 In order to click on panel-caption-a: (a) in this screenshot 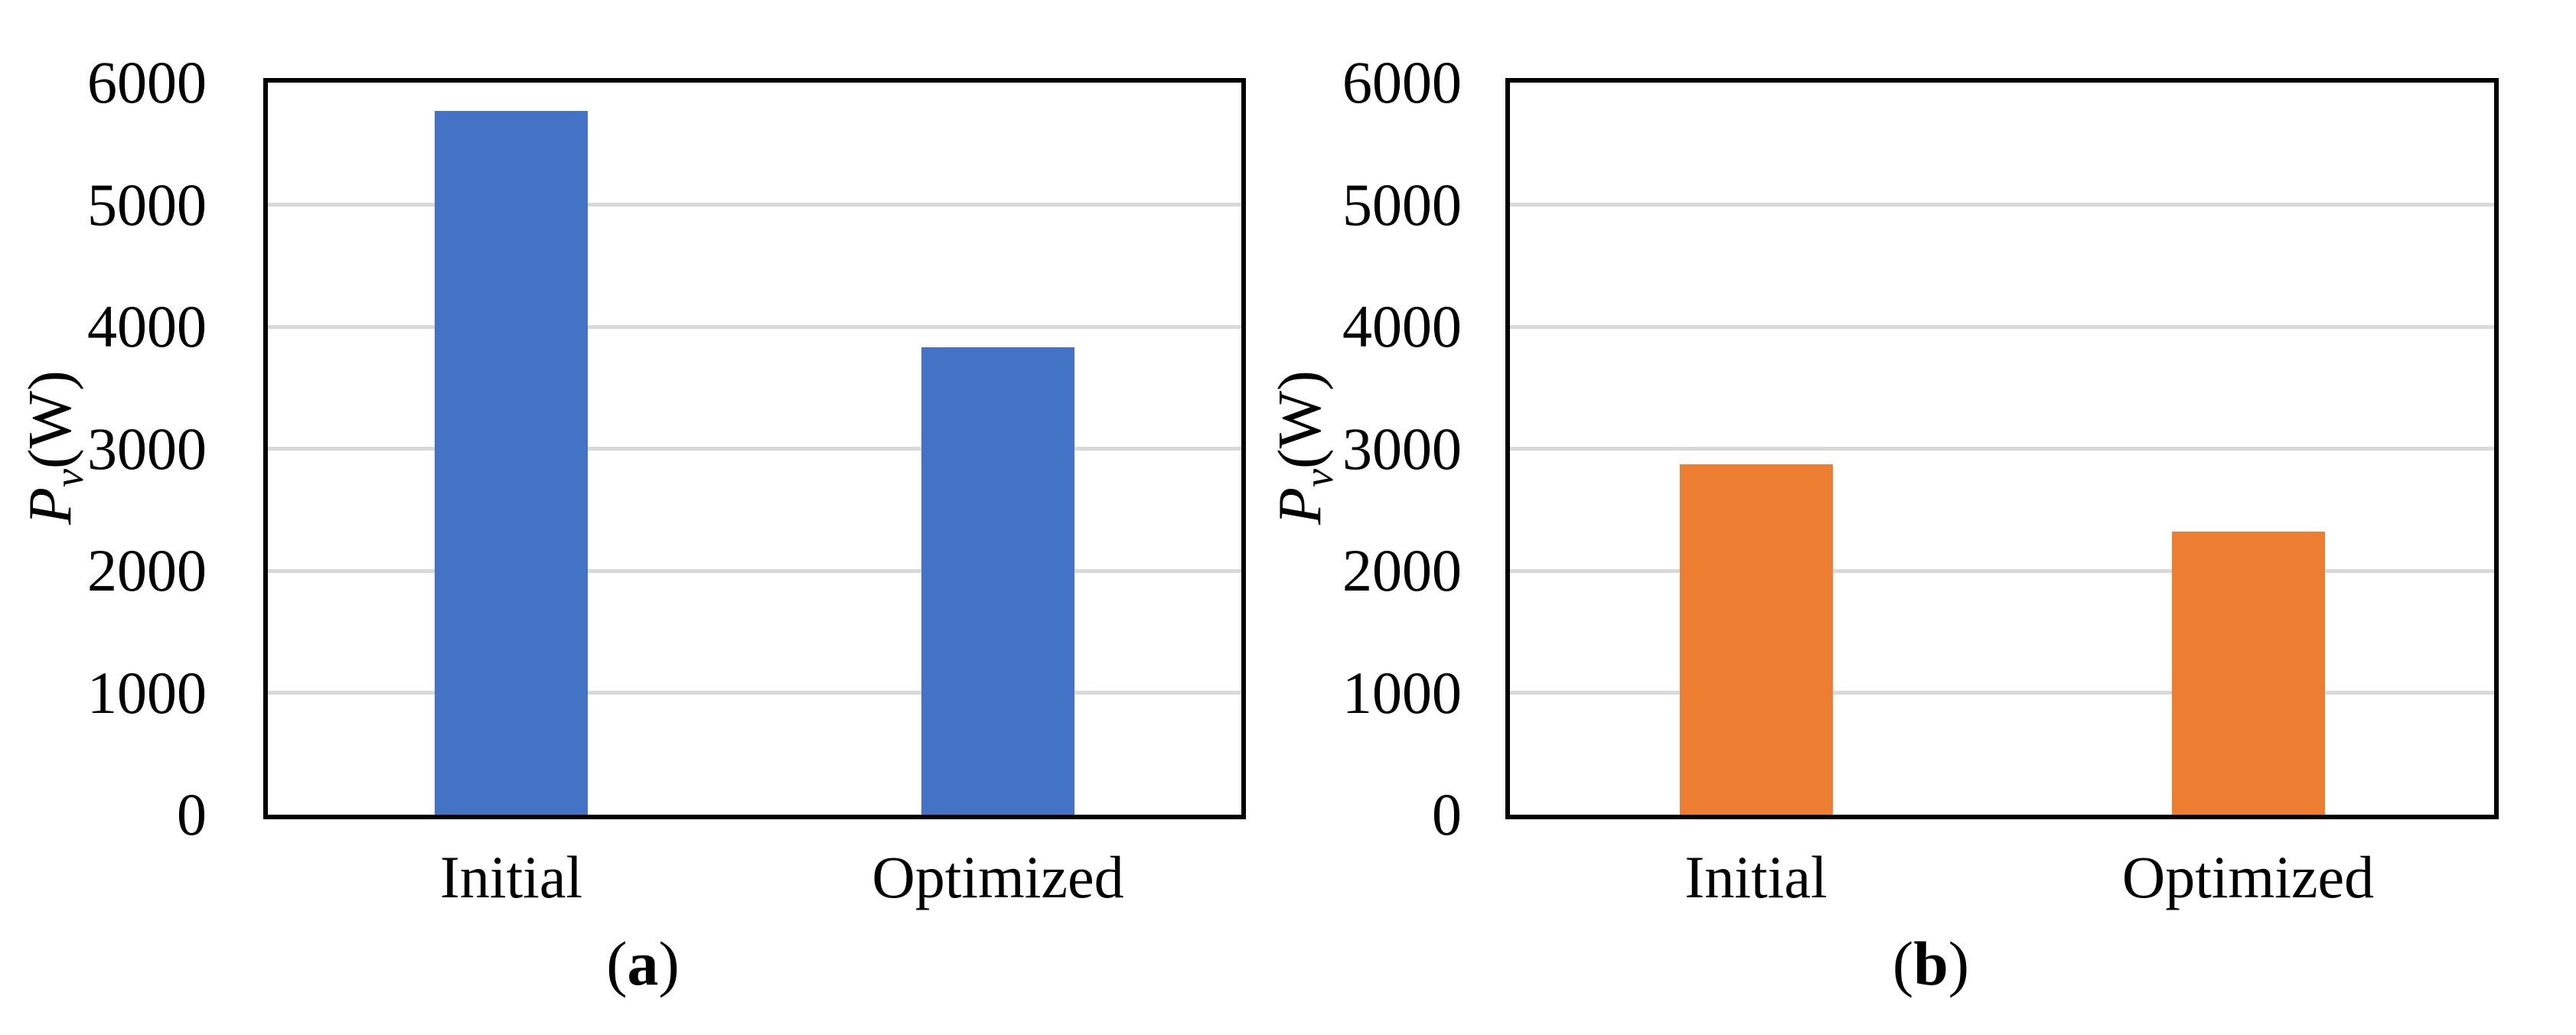, I will do `click(642, 964)`.